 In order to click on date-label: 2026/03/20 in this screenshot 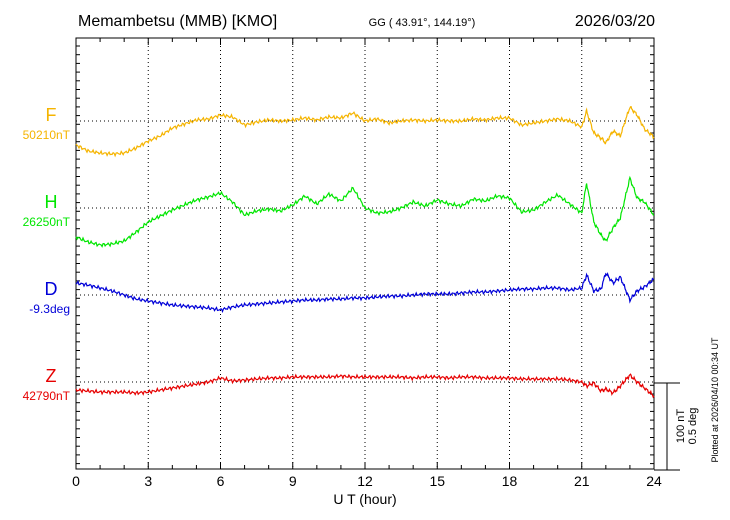, I will do `click(615, 21)`.